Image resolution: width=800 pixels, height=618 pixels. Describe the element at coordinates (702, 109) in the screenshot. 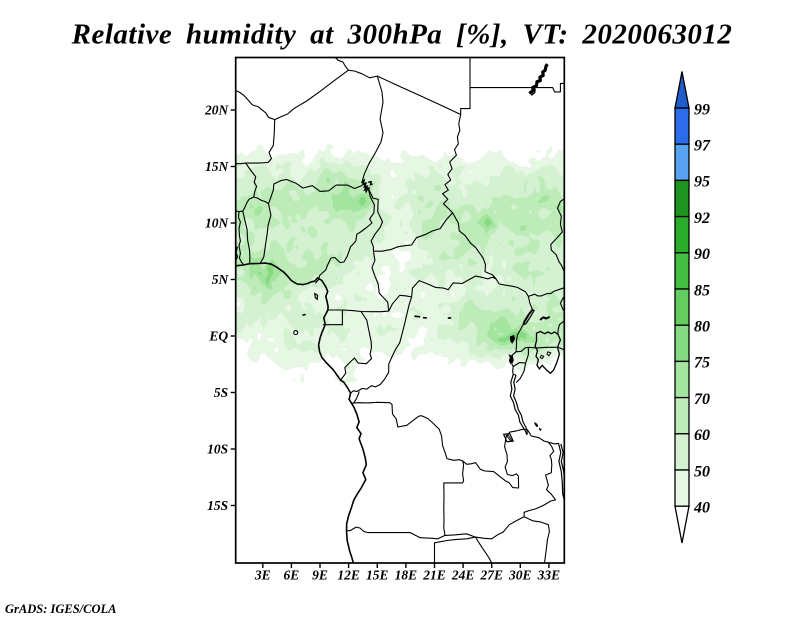

I see `svg-text: 99` at that location.